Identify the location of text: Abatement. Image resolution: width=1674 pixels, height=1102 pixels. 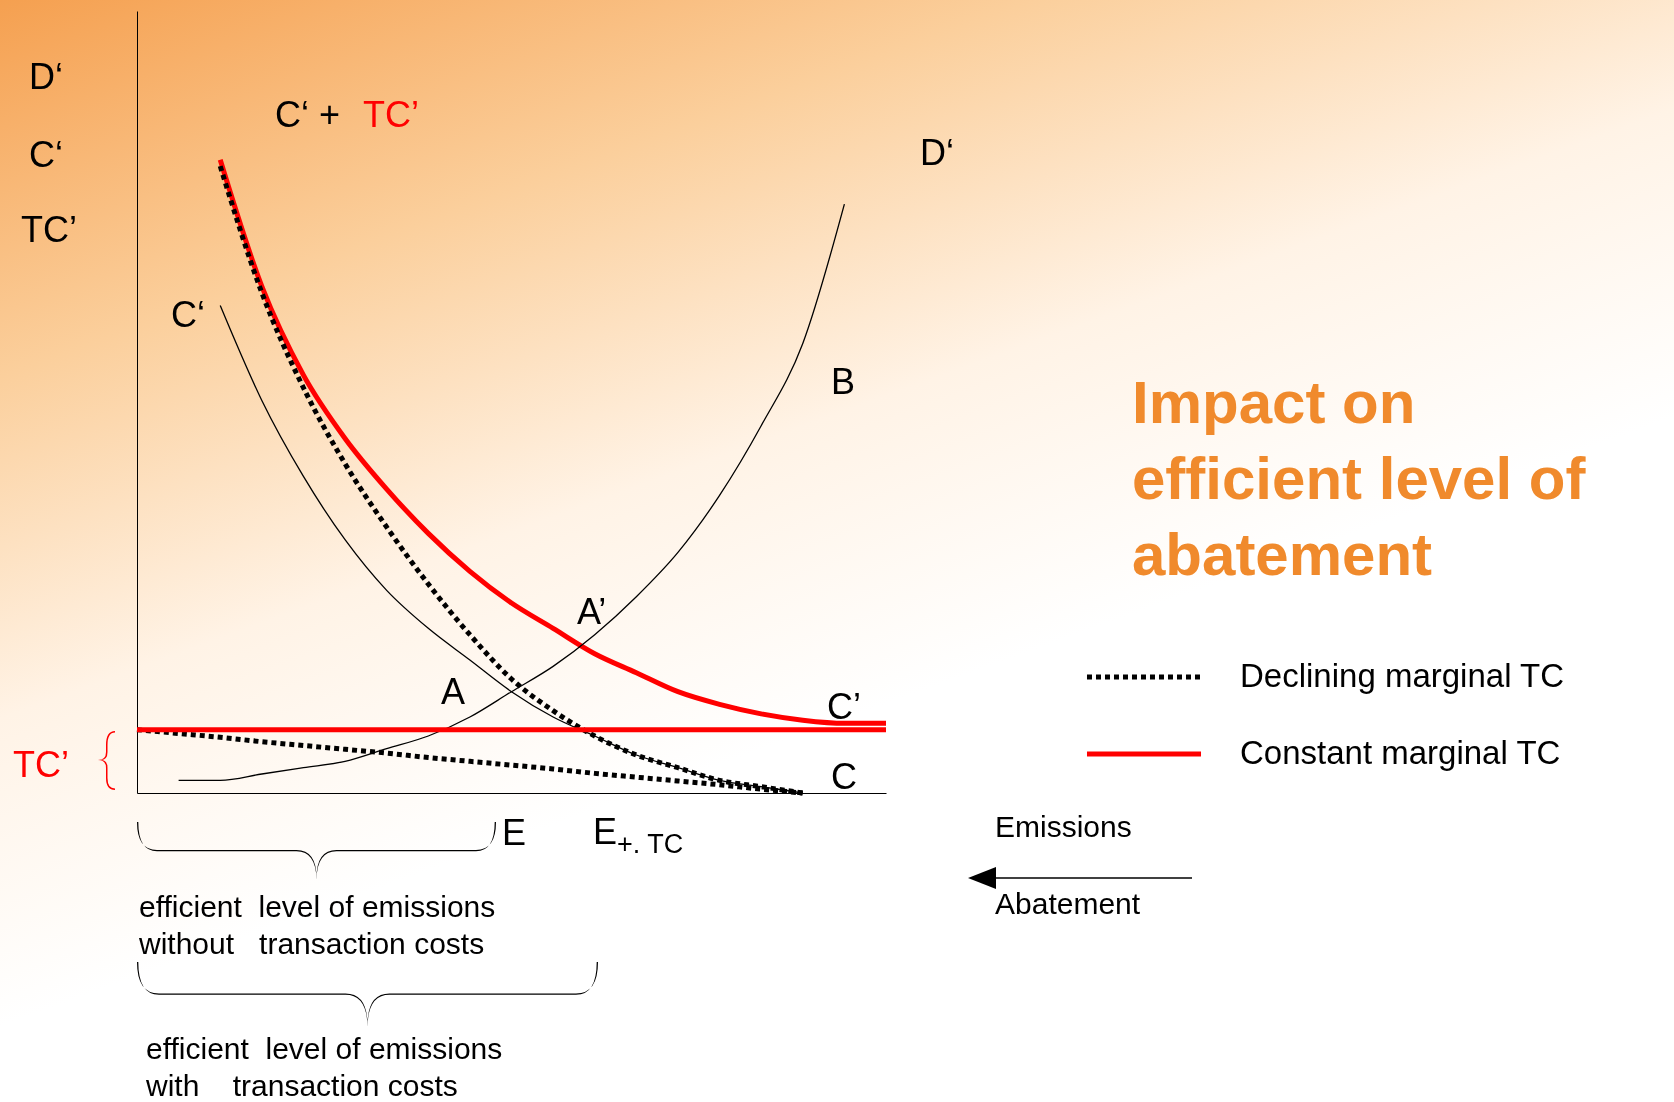
(1068, 903).